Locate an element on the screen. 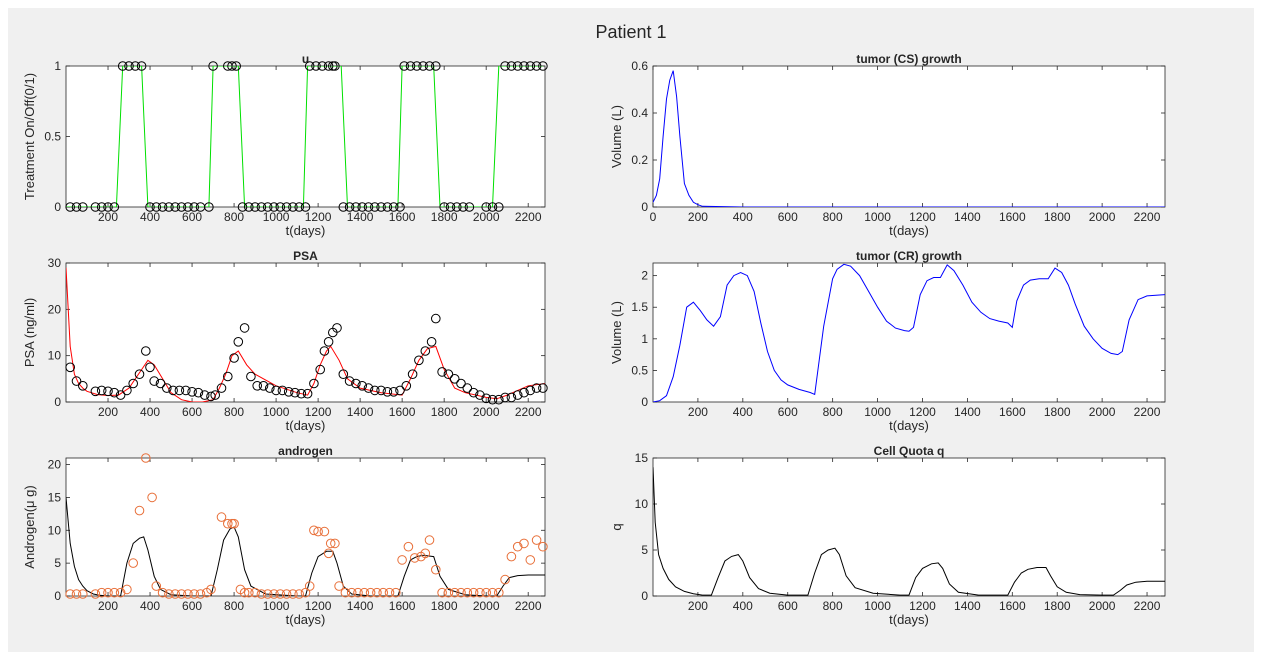  y-axis-label: Volume (L) is located at coordinates (616, 332).